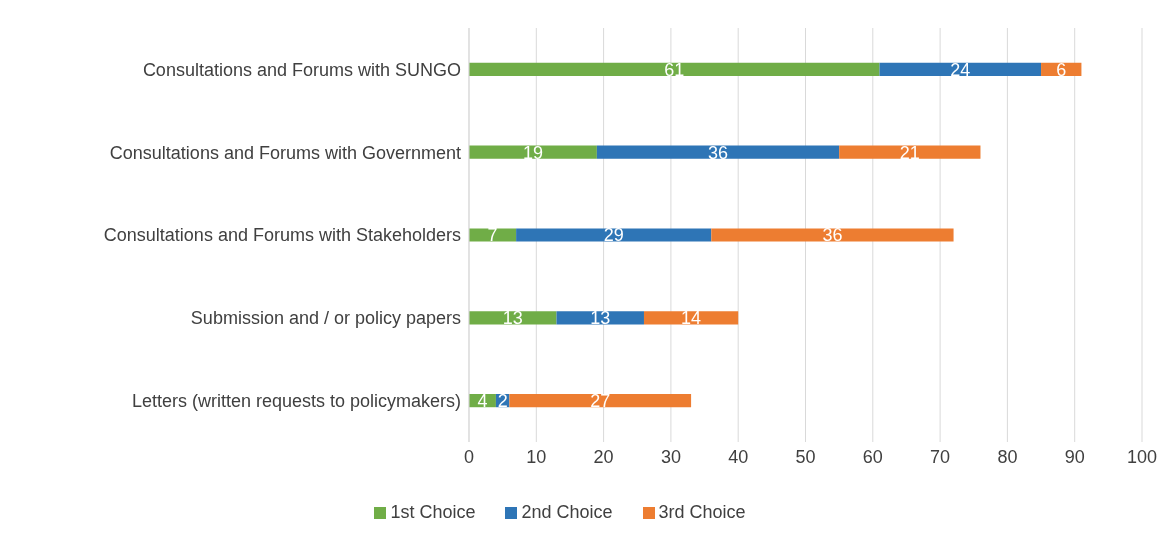  What do you see at coordinates (469, 456) in the screenshot?
I see `x-tick-label: 0` at bounding box center [469, 456].